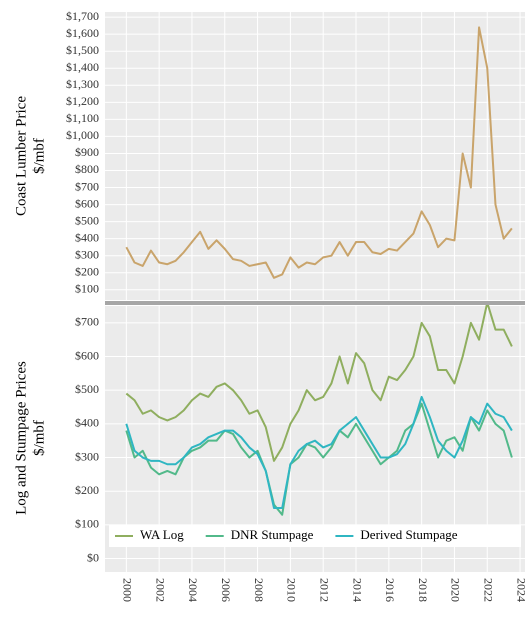 This screenshot has height=622, width=525. I want to click on x-tick-label: 2014, so click(357, 590).